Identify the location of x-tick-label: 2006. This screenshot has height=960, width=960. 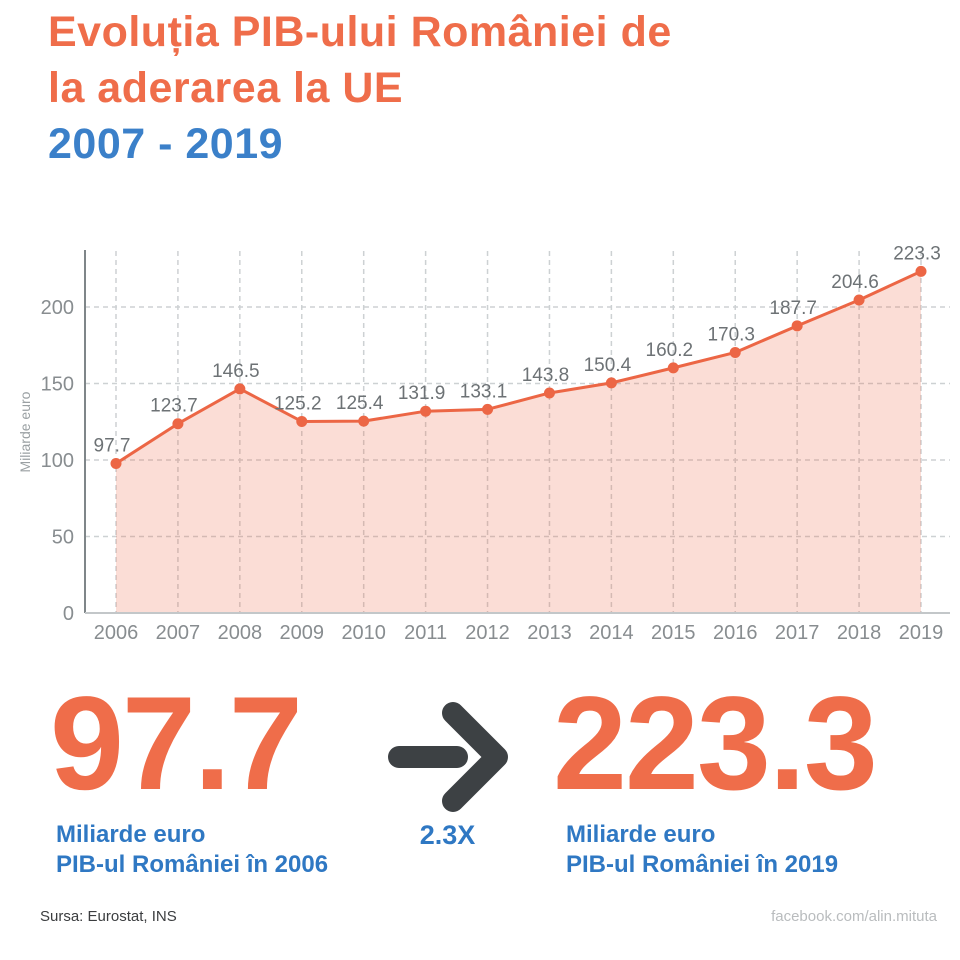
(116, 633).